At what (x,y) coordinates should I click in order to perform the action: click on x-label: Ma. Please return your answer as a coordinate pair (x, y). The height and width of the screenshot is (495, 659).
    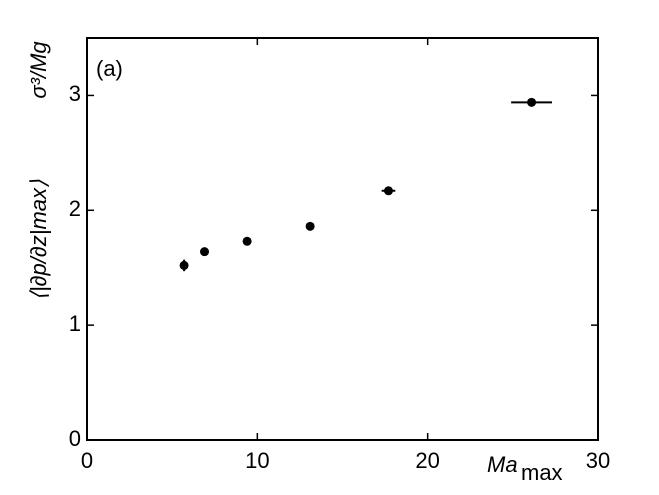
    Looking at the image, I should click on (502, 464).